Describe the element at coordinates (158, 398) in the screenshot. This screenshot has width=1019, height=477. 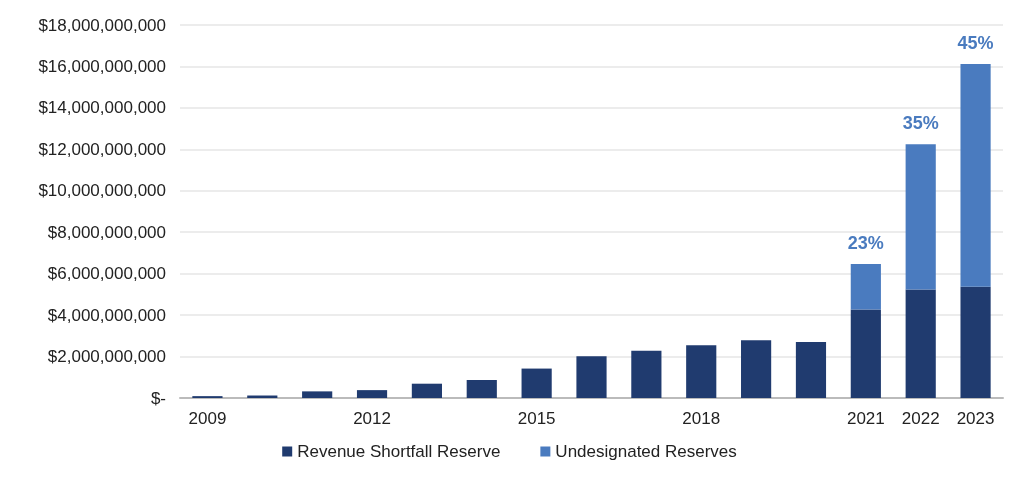
I see `y-tick-label: $-` at that location.